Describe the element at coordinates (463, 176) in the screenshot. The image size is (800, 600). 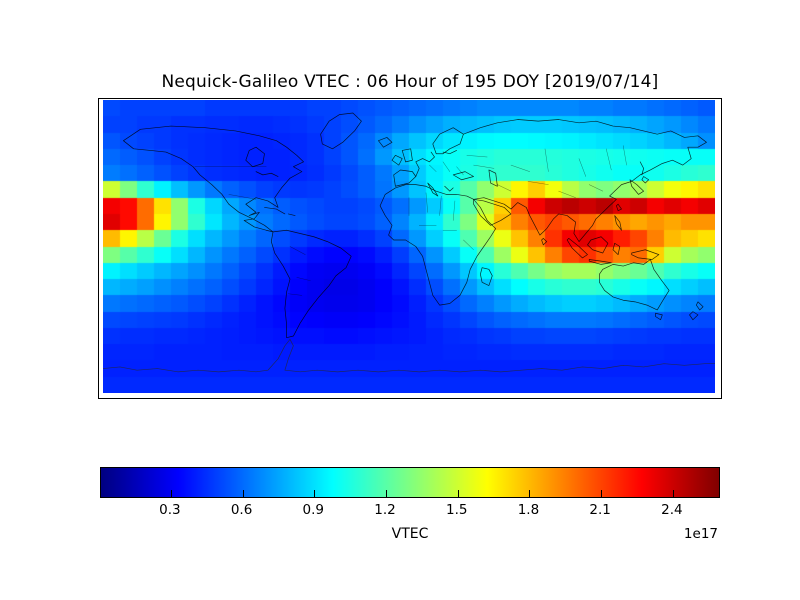
I see `coast-black-sea` at that location.